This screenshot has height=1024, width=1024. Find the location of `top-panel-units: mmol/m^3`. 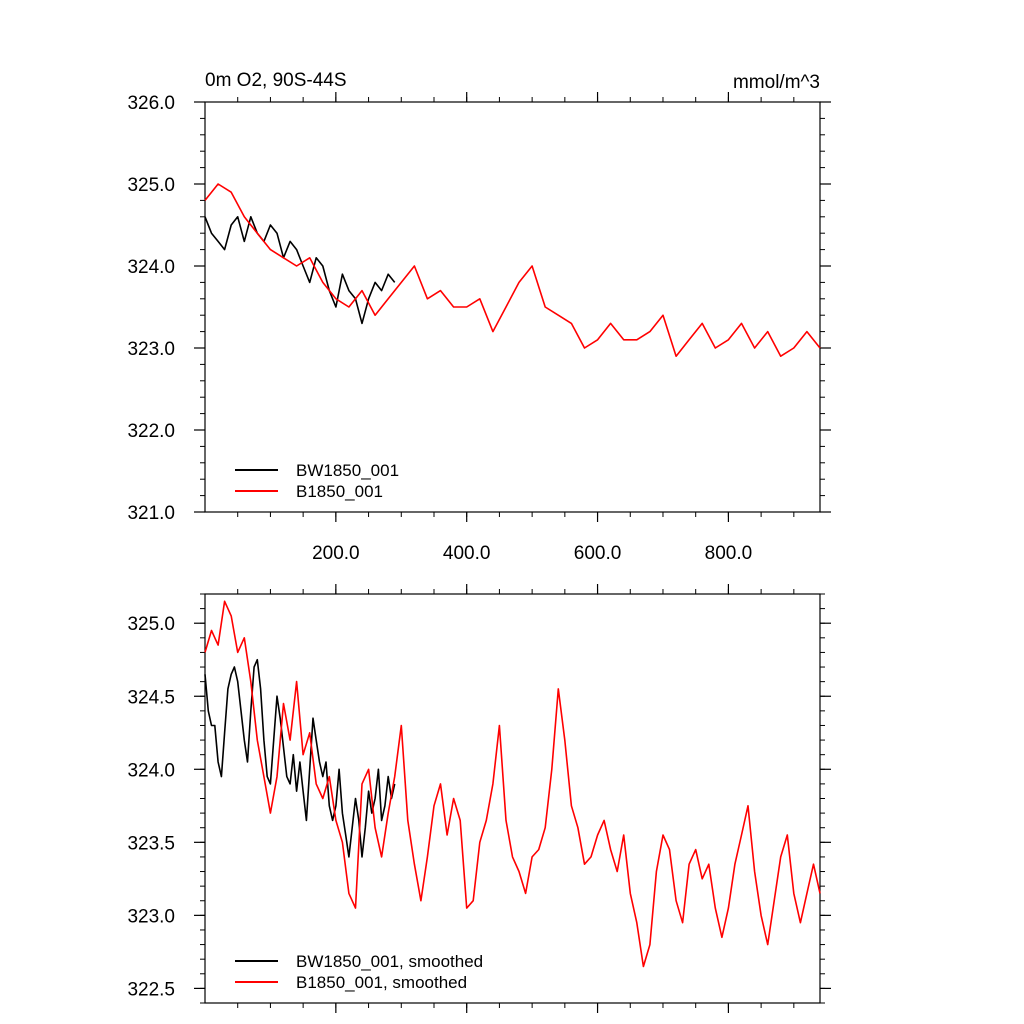

top-panel-units: mmol/m^3 is located at coordinates (776, 82).